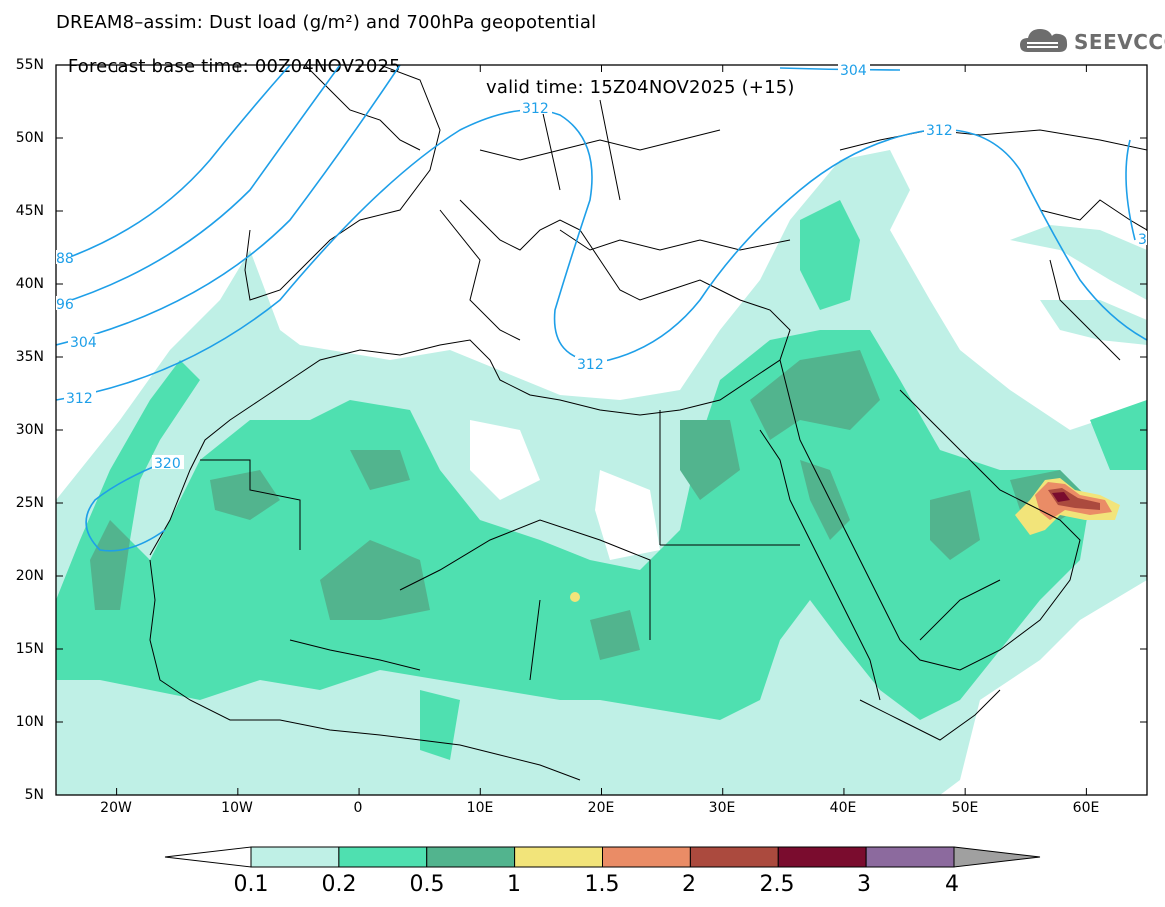 The height and width of the screenshot is (907, 1165). I want to click on lat-label: 25N, so click(29, 503).